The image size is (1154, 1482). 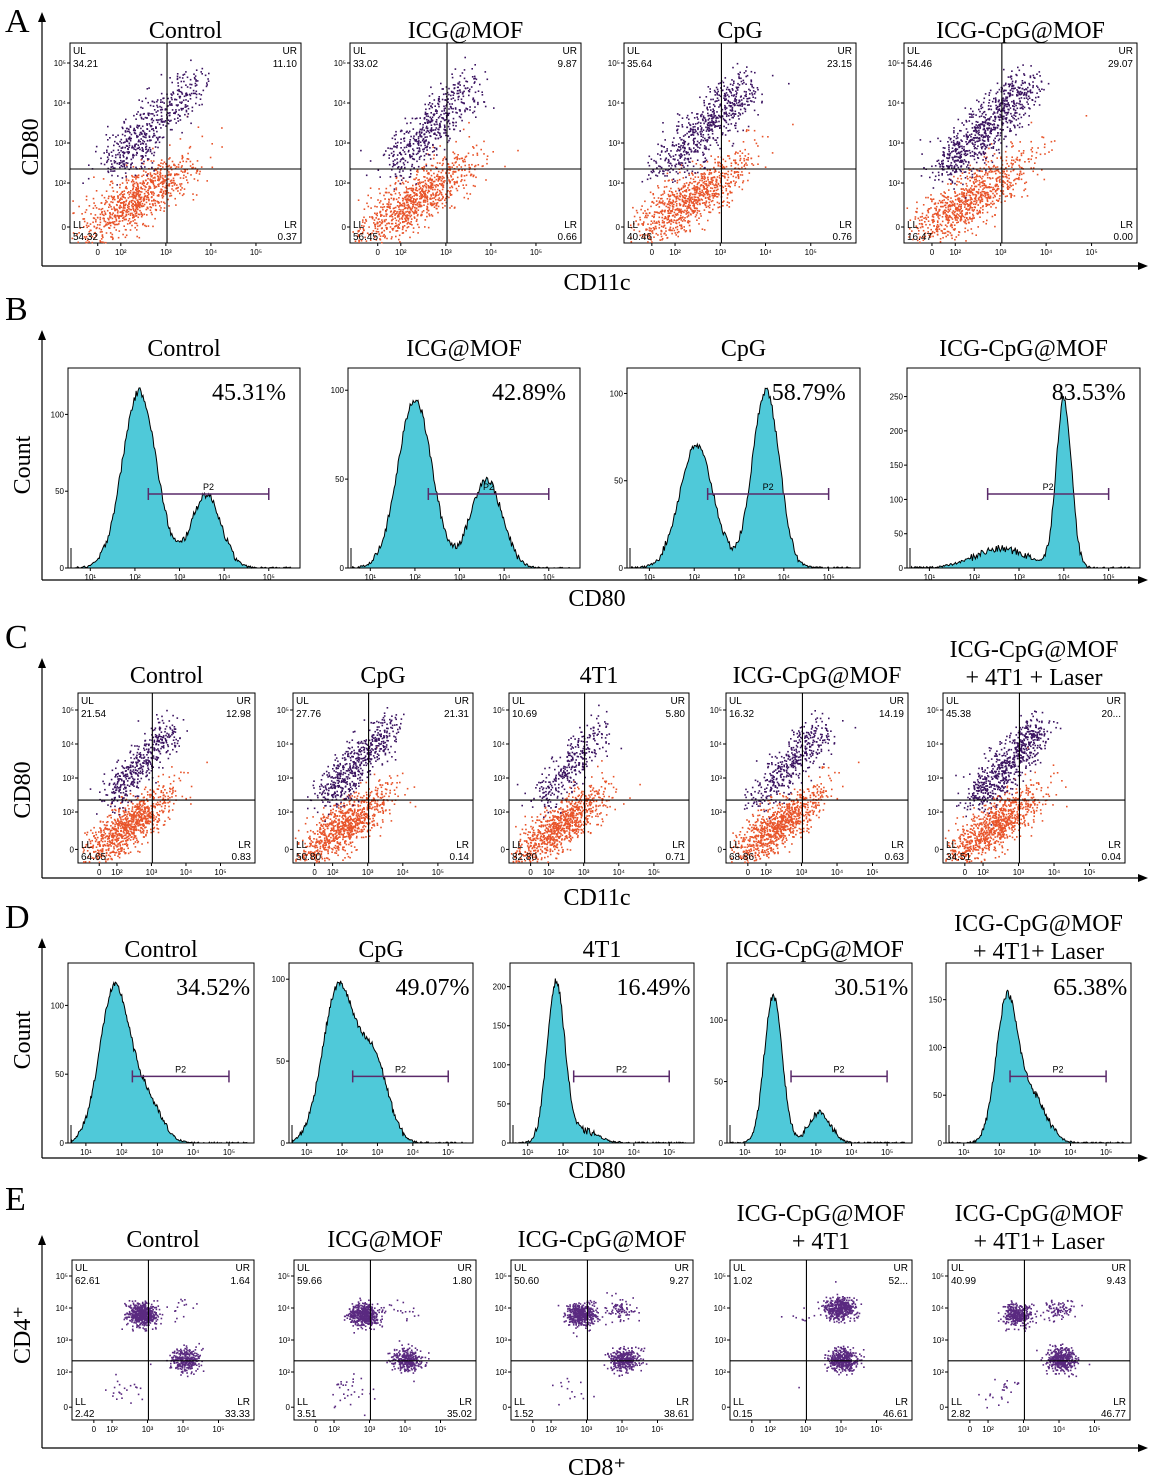 I want to click on plot-title: Control, so click(x=186, y=31).